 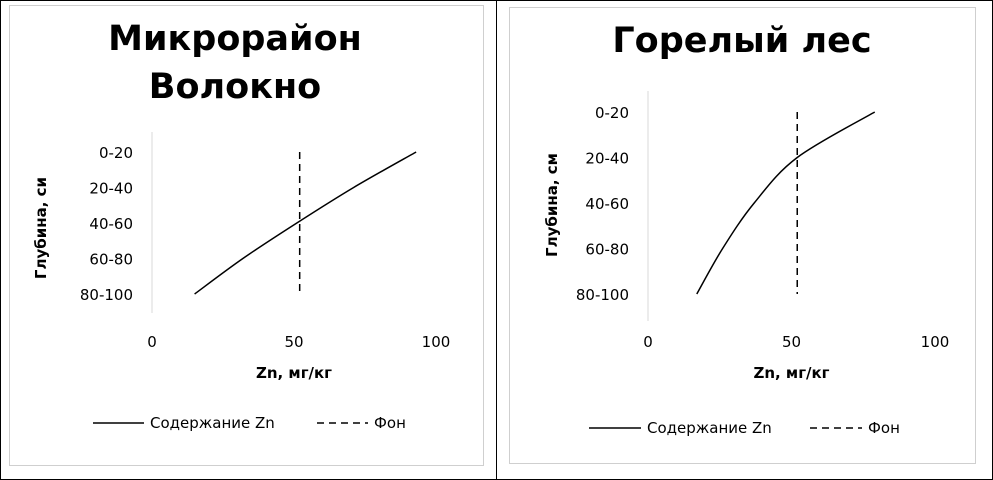 What do you see at coordinates (41, 228) in the screenshot?
I see `y-axis-label: Глубина, си` at bounding box center [41, 228].